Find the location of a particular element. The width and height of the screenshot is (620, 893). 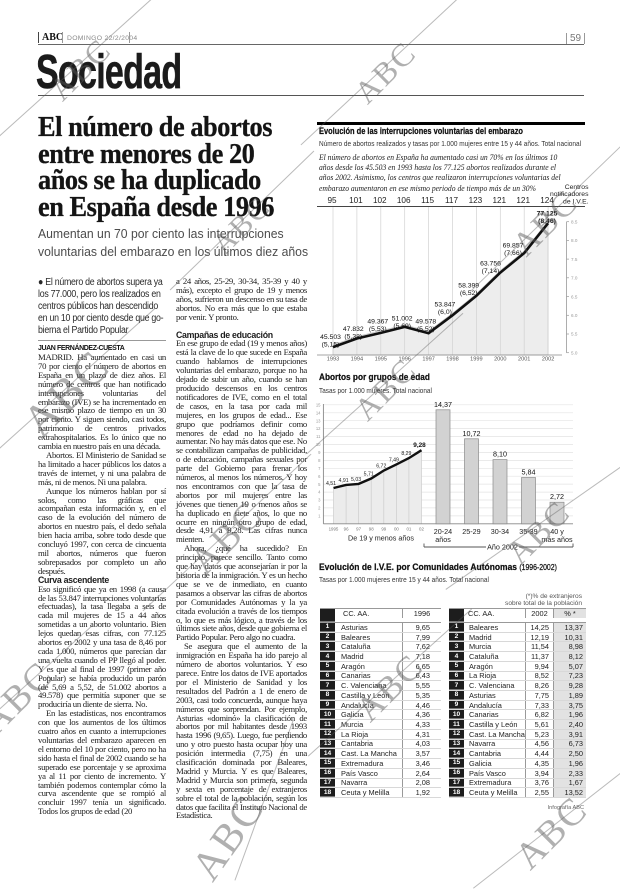

svg-text: 95 is located at coordinates (332, 200).